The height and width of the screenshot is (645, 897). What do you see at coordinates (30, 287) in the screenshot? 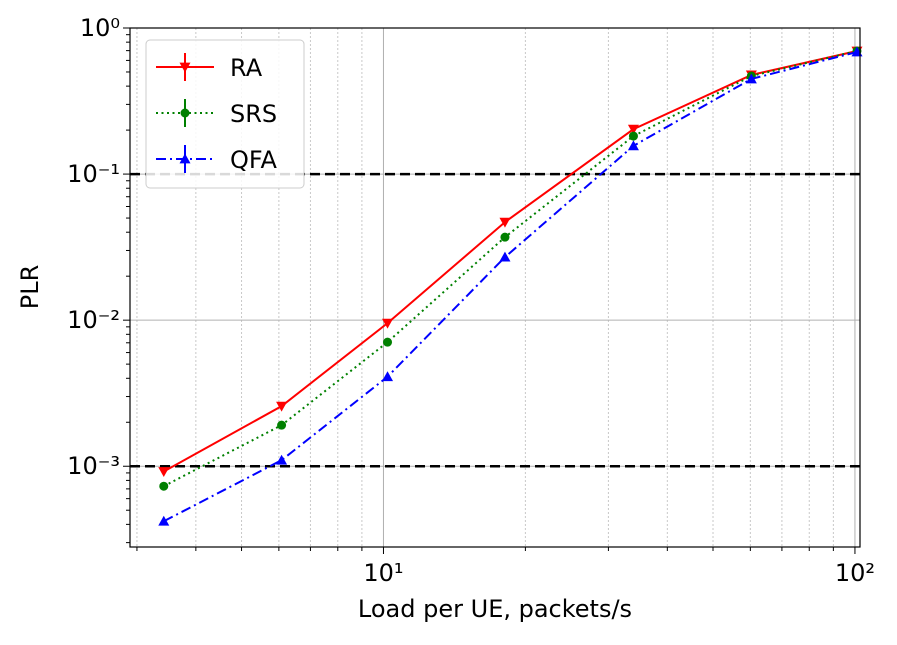
I see `y-axis-label: PLR` at bounding box center [30, 287].